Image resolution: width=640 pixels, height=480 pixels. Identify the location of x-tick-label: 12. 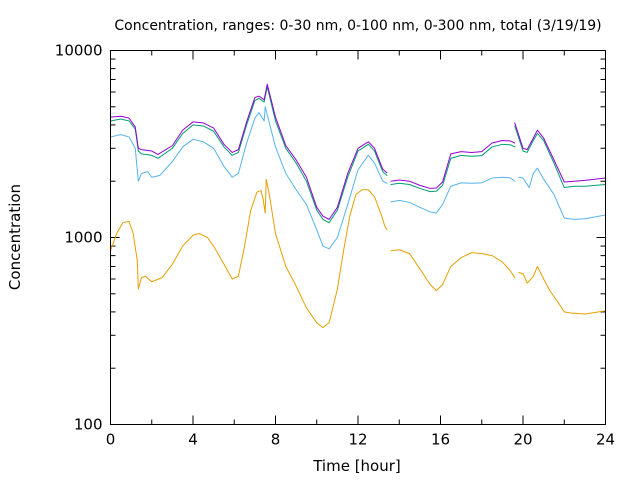
(357, 440).